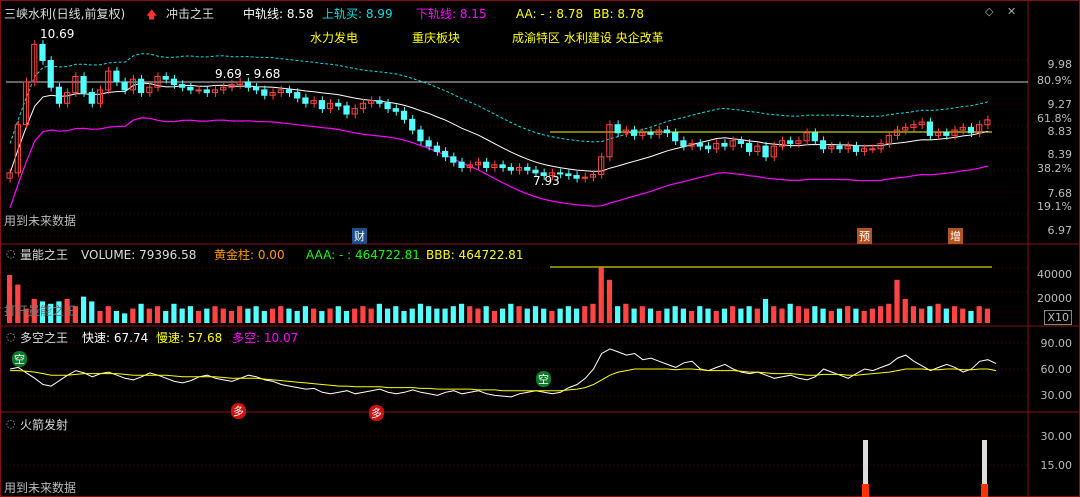  What do you see at coordinates (44, 425) in the screenshot?
I see `rocket-title: 火箭发射` at bounding box center [44, 425].